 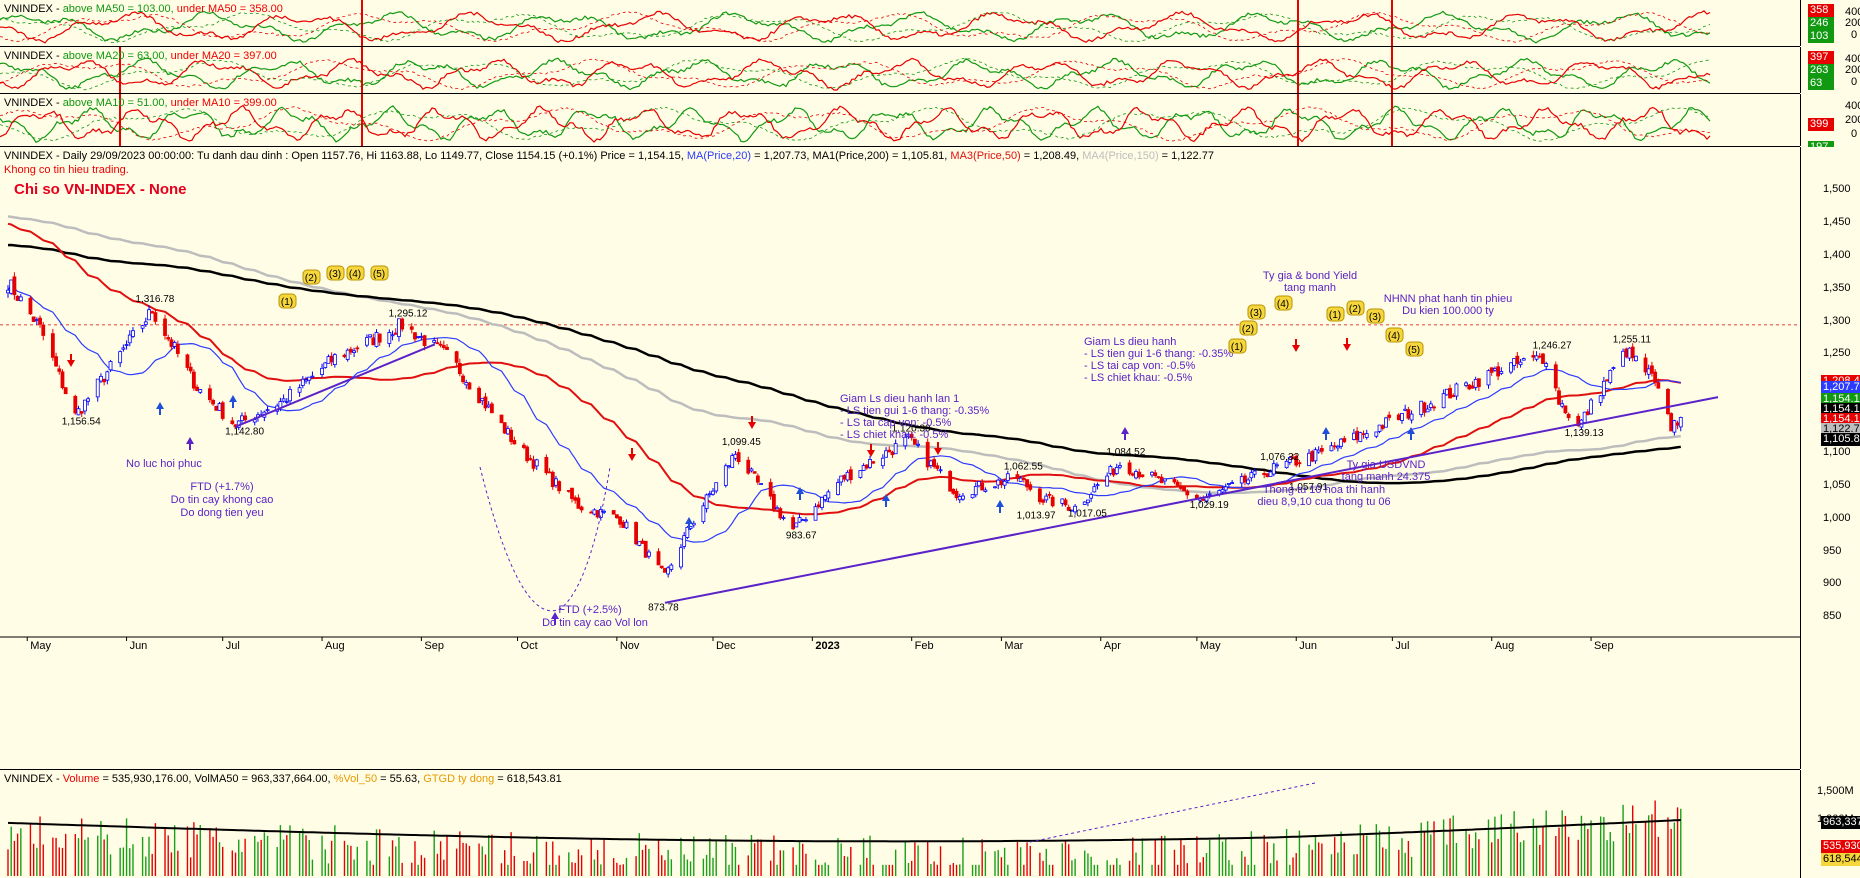 I want to click on x-tick-label: Jun, so click(x=139, y=646).